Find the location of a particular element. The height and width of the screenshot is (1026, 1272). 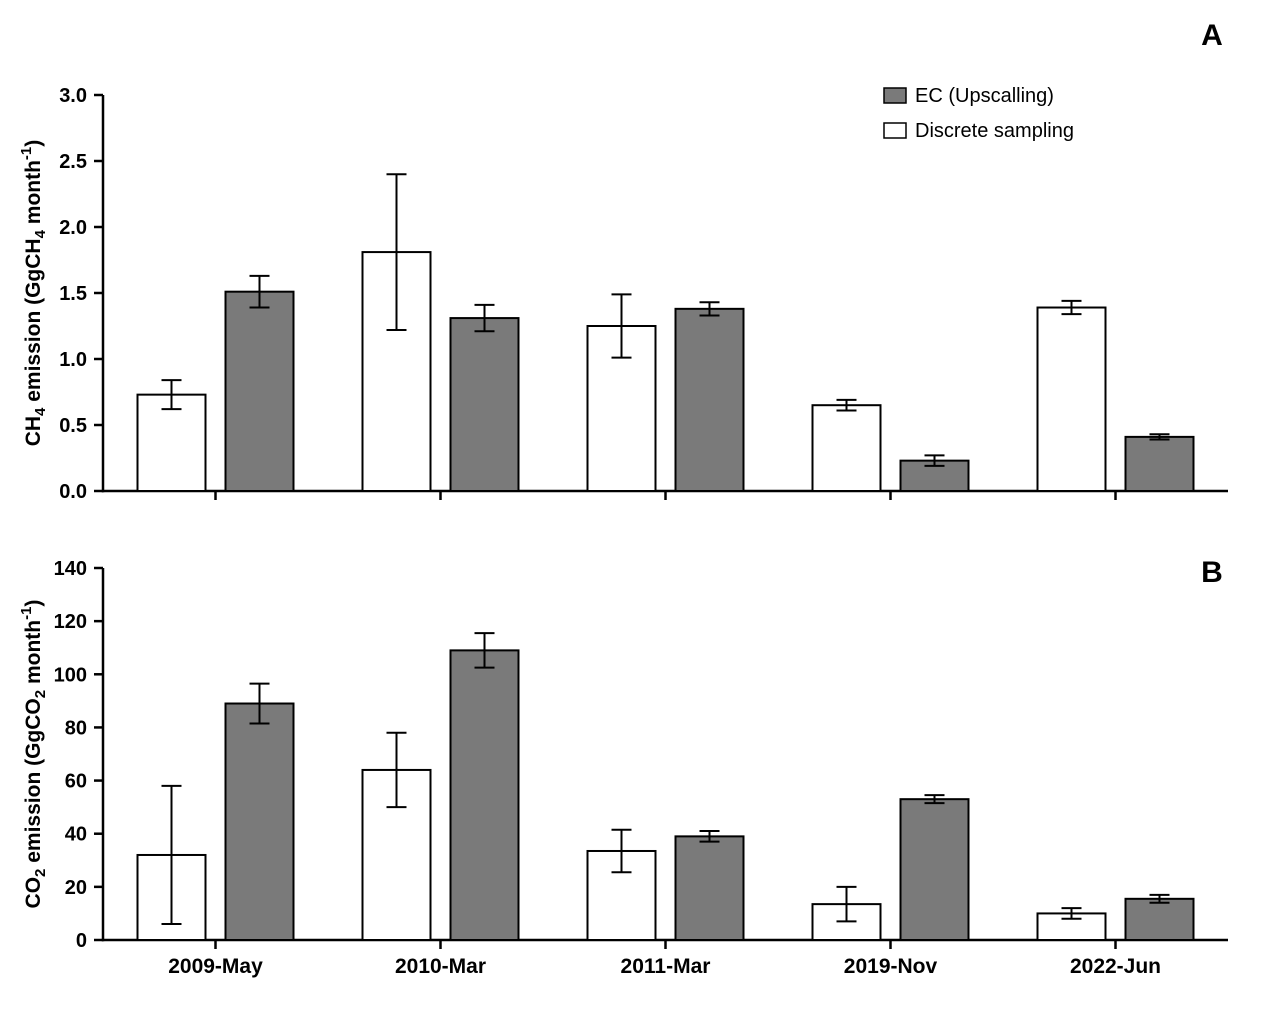

category-label: 2011-Mar is located at coordinates (666, 966).